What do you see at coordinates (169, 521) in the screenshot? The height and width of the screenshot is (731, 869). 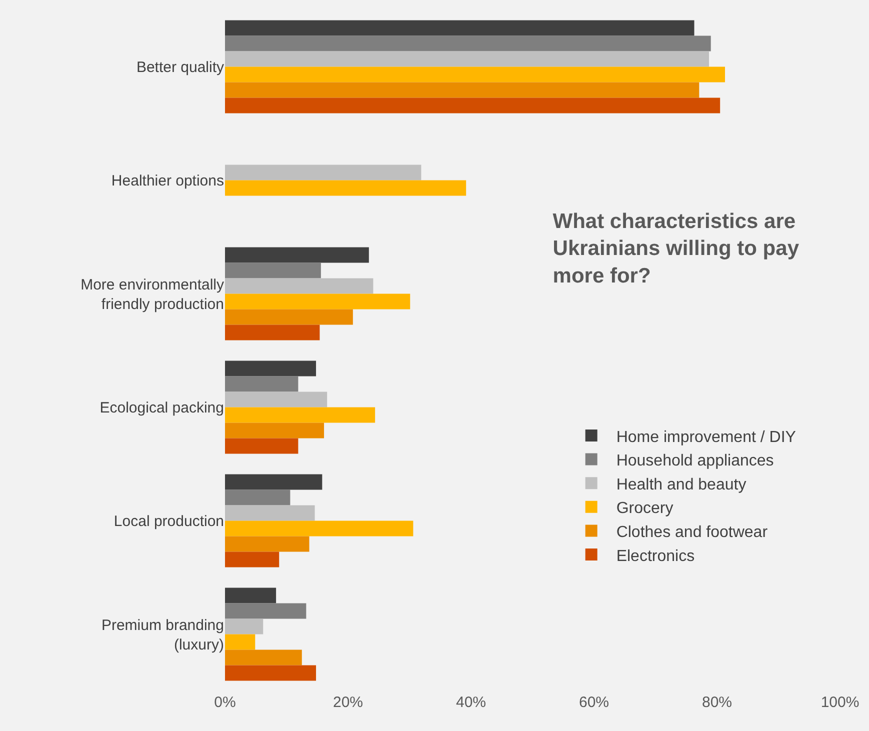 I see `y-tick-label: Local production` at bounding box center [169, 521].